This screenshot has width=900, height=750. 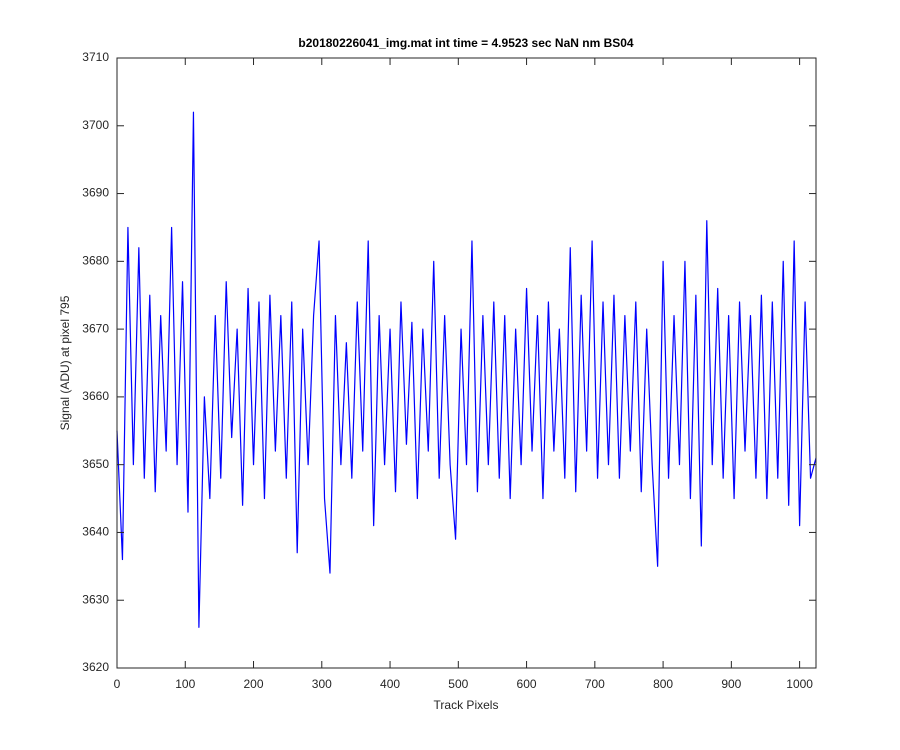 What do you see at coordinates (95, 396) in the screenshot?
I see `y-tick-label: 3660` at bounding box center [95, 396].